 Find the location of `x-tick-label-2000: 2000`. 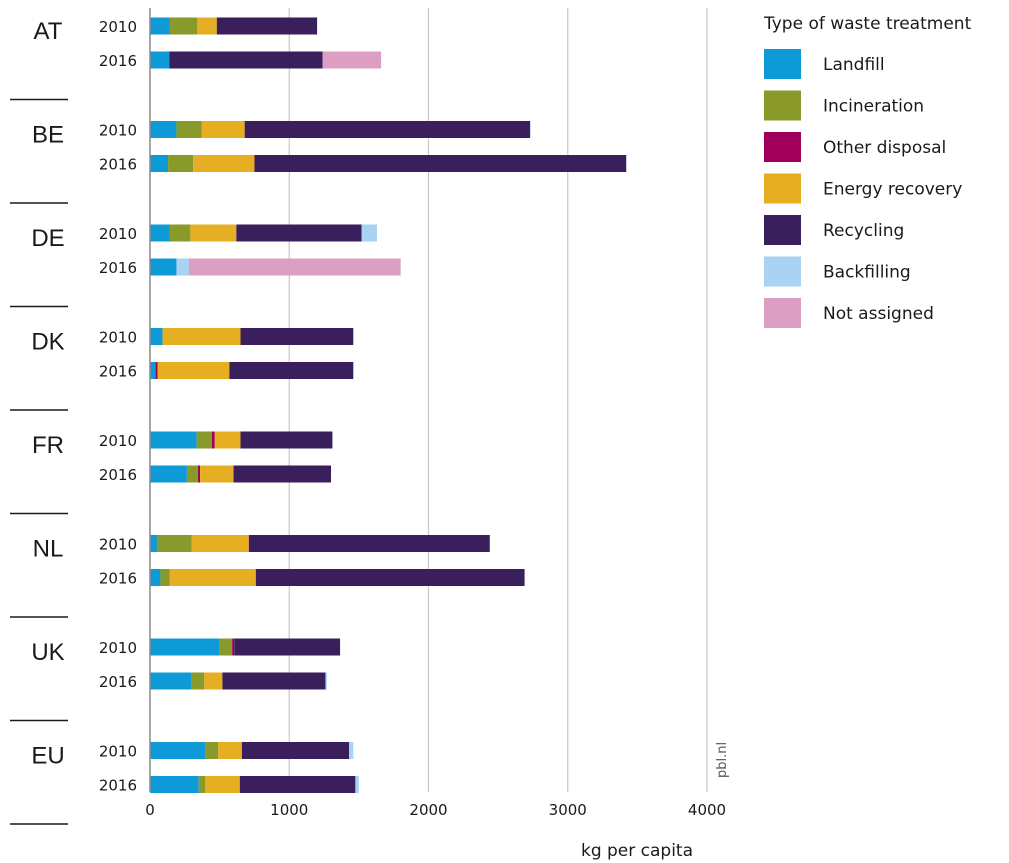

x-tick-label-2000: 2000 is located at coordinates (428, 810).